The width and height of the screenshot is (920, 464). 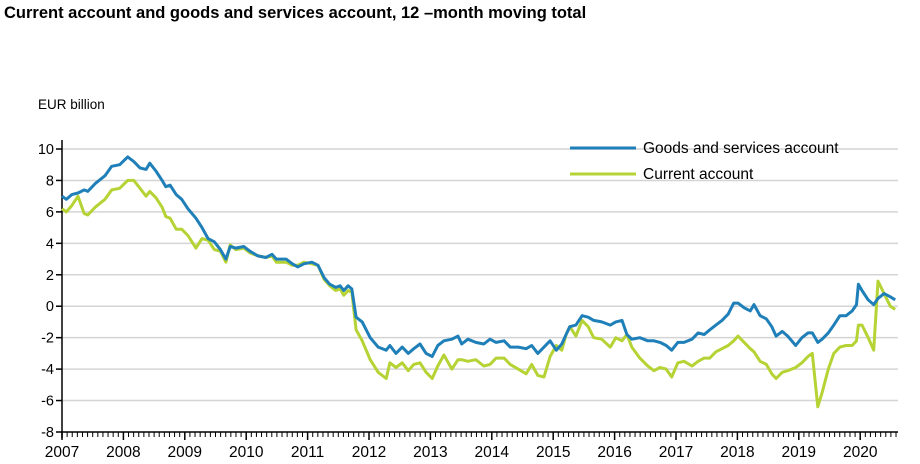 What do you see at coordinates (614, 452) in the screenshot?
I see `x-tick-label: 2016` at bounding box center [614, 452].